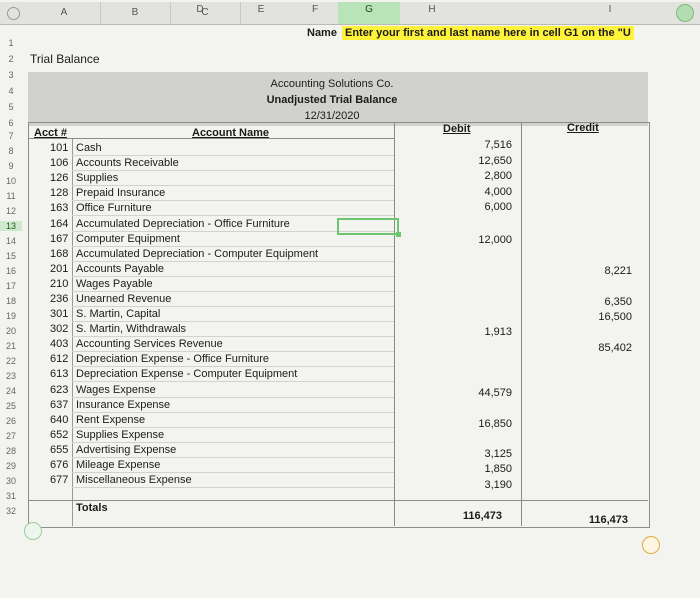 This screenshot has width=700, height=598. I want to click on row-number: 9, so click(11, 166).